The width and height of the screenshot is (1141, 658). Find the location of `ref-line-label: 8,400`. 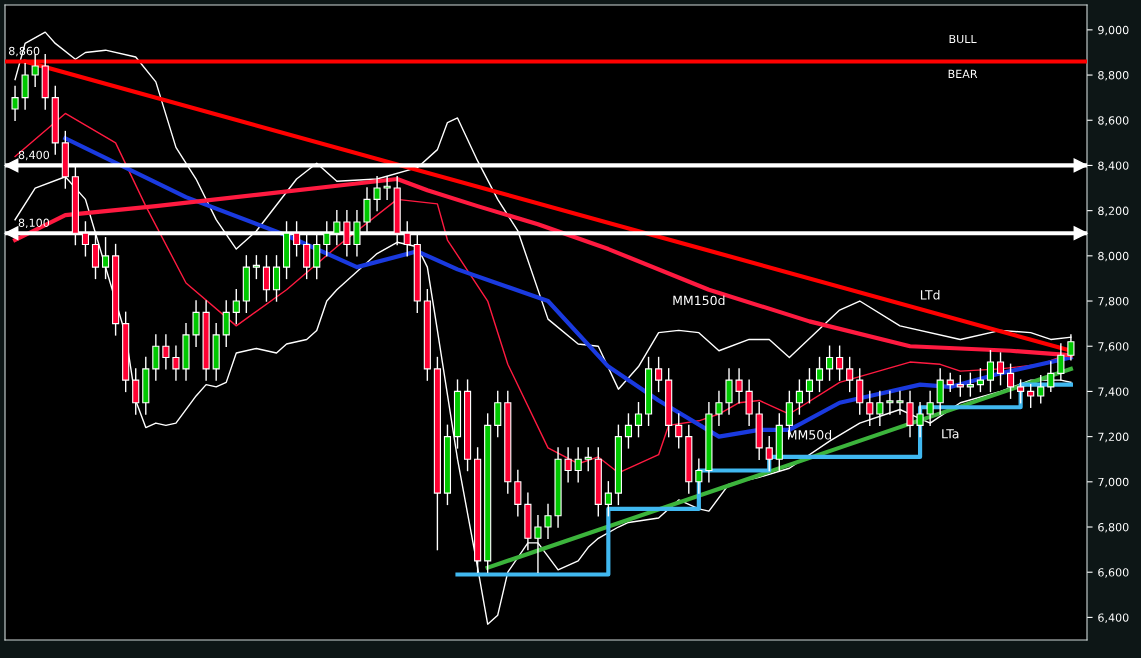

ref-line-label: 8,400 is located at coordinates (34, 155).